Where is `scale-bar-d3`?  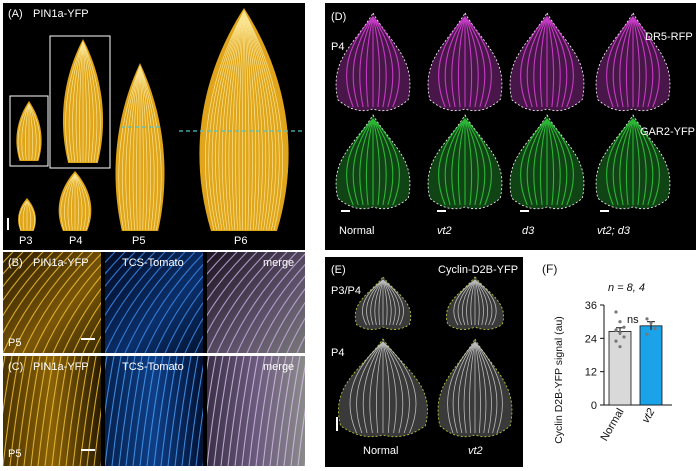
scale-bar-d3 is located at coordinates (524, 211).